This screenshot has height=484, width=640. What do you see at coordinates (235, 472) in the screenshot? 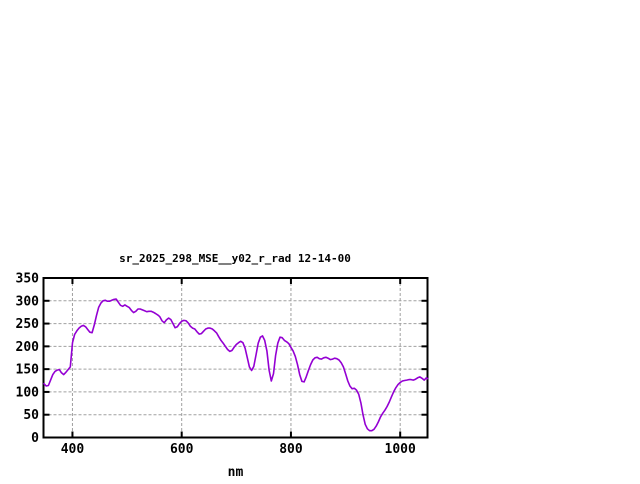
I see `x-axis-label: nm` at bounding box center [235, 472].